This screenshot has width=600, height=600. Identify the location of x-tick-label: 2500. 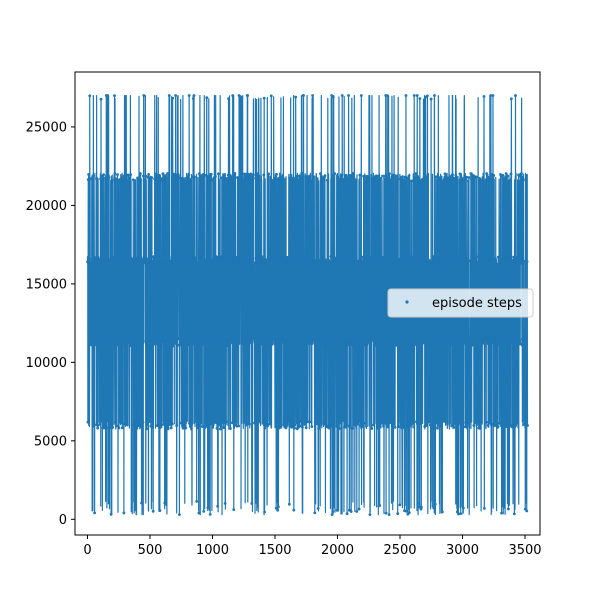
(399, 550).